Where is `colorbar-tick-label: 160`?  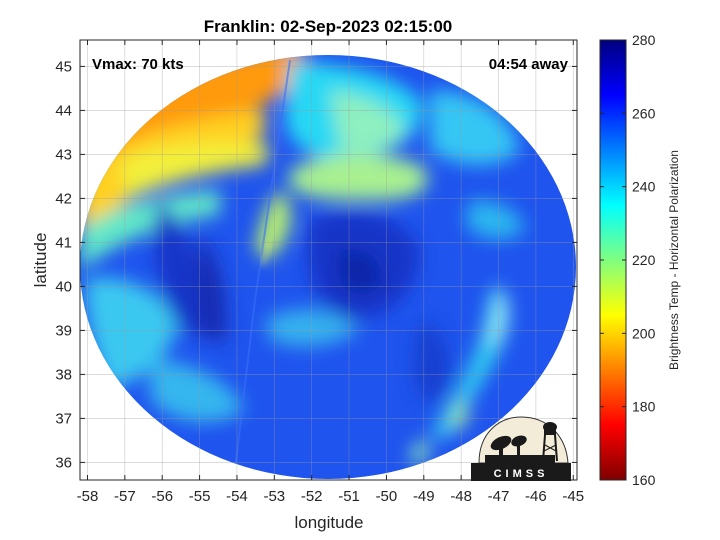
colorbar-tick-label: 160 is located at coordinates (644, 480).